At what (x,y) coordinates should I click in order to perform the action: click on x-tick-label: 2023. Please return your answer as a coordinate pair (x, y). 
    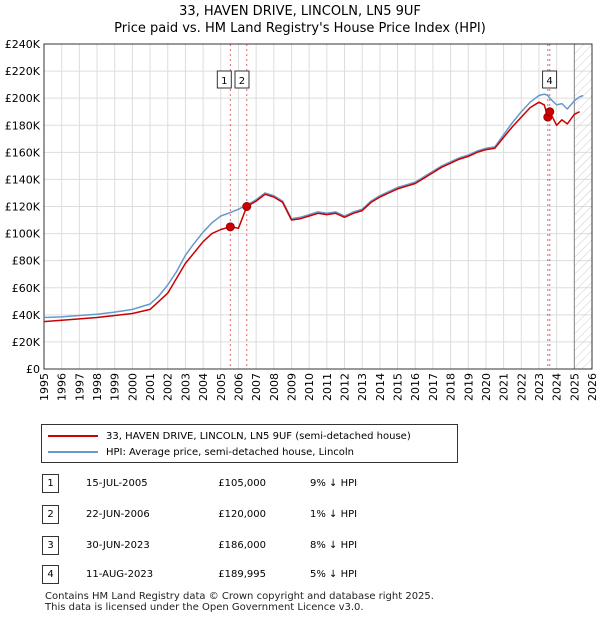
    Looking at the image, I should click on (539, 387).